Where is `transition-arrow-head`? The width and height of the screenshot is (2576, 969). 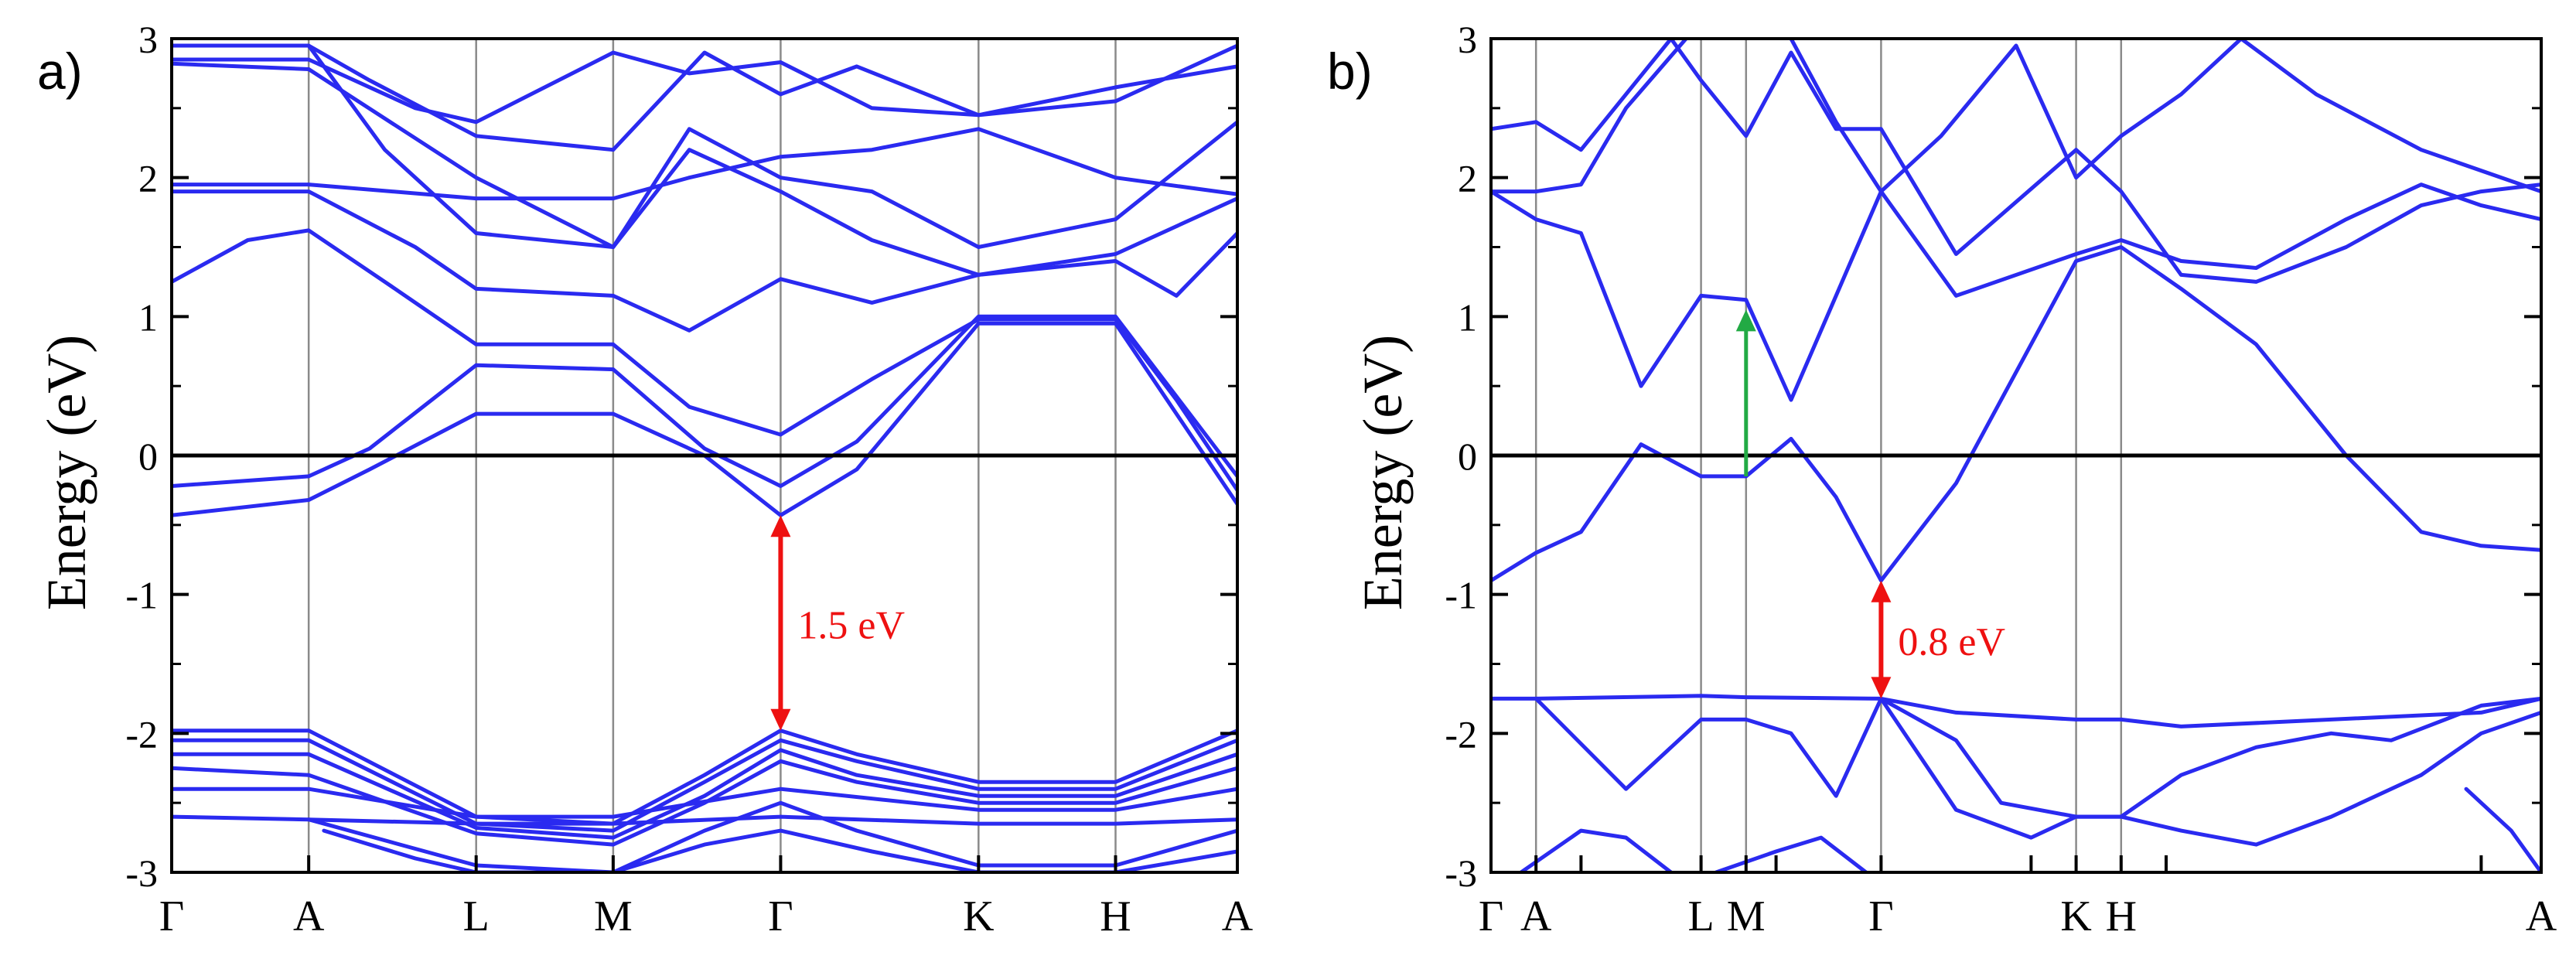
transition-arrow-head is located at coordinates (1746, 320).